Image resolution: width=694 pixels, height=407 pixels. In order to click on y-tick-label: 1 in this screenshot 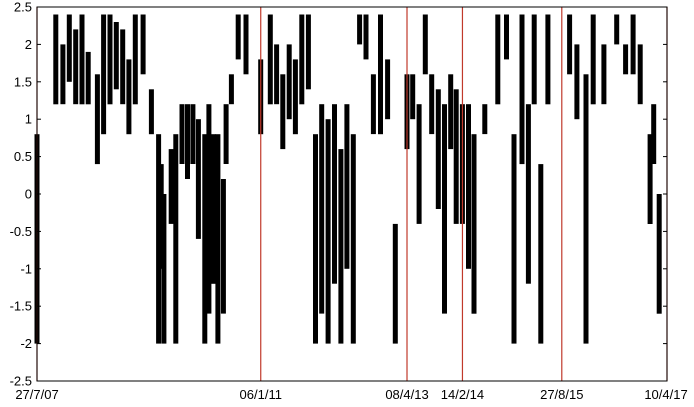, I will do `click(28, 119)`.